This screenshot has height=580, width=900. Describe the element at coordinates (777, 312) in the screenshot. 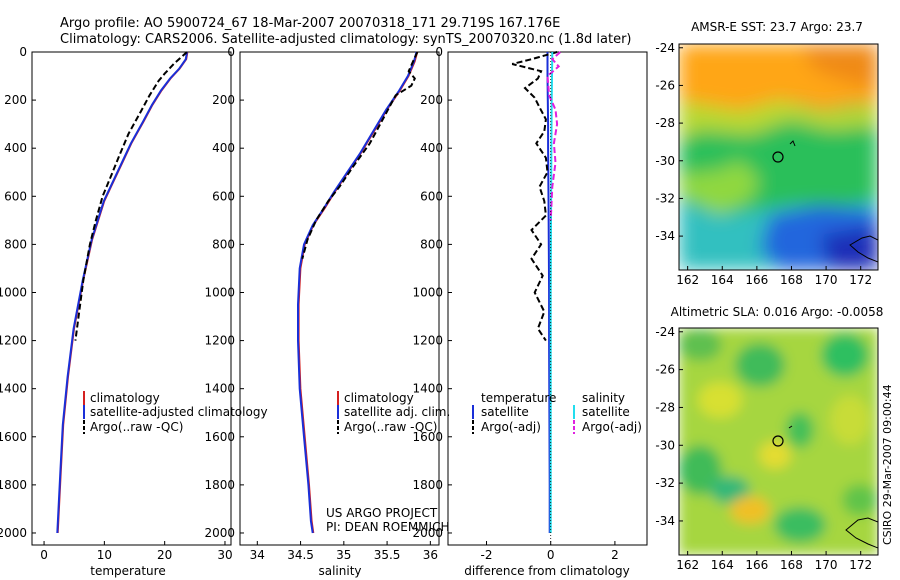

I see `sla-map-title: Altimetric SLA: 0.016 Argo: -0.0058` at that location.